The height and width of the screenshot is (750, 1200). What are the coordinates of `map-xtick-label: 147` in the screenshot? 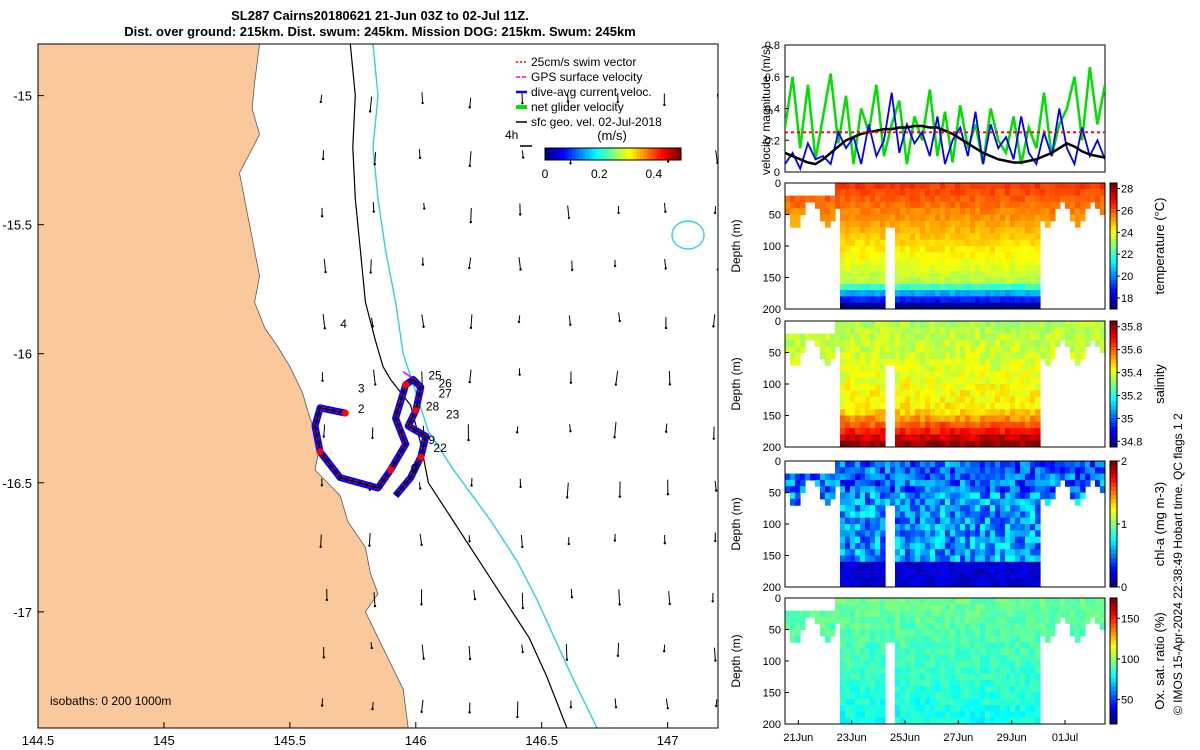 It's located at (668, 740).